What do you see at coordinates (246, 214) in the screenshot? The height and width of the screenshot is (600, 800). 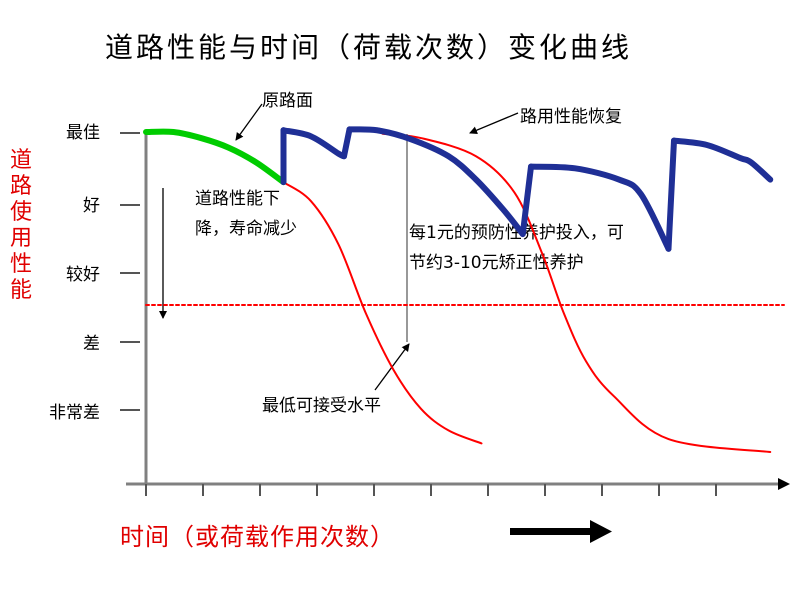 I see `decline-annotation: 道路性能下降，寿命减少` at bounding box center [246, 214].